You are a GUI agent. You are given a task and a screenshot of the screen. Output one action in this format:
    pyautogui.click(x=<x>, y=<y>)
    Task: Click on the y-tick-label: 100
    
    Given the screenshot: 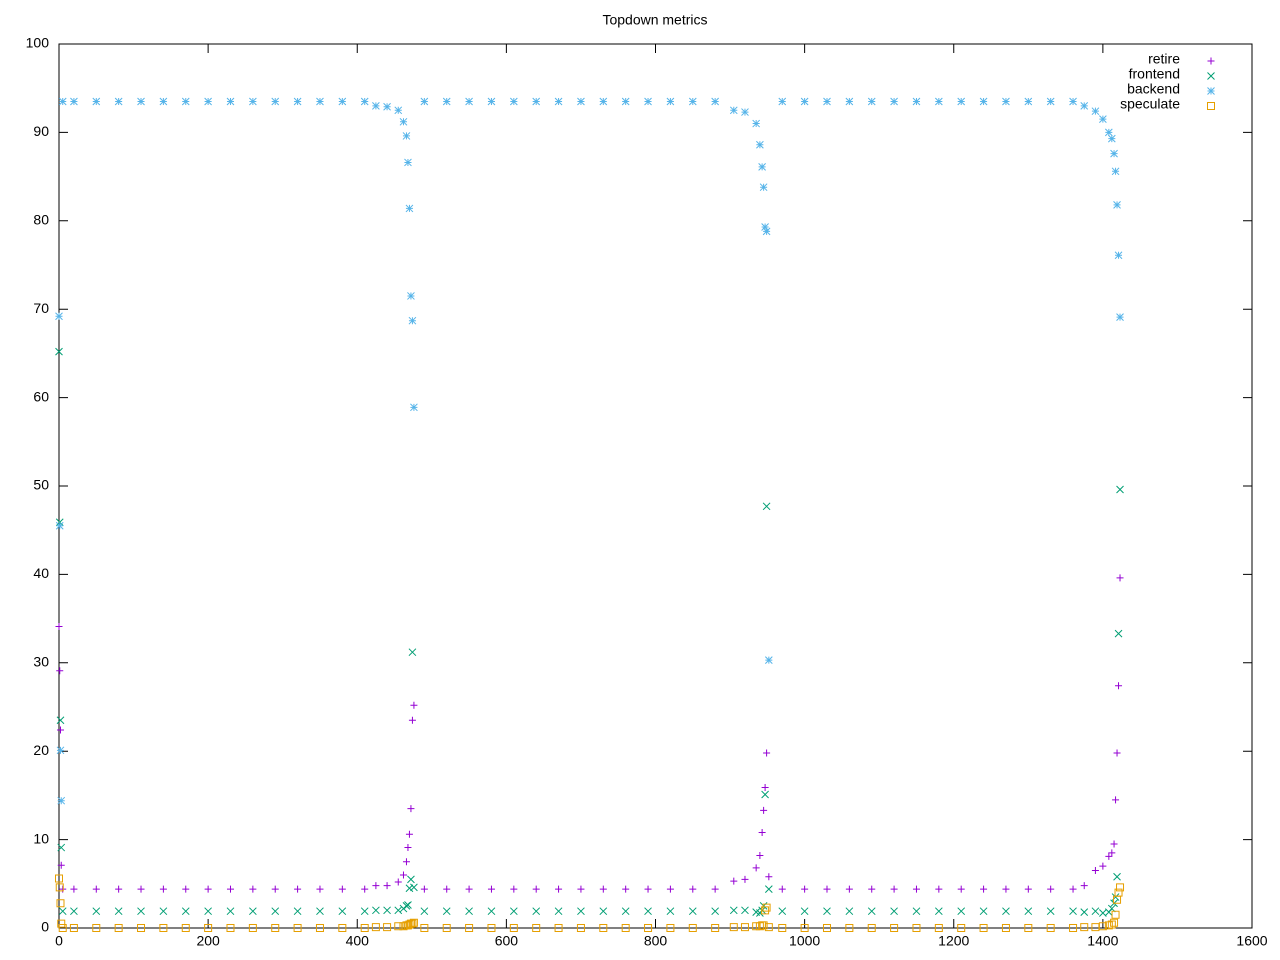 What is the action you would take?
    pyautogui.click(x=38, y=43)
    